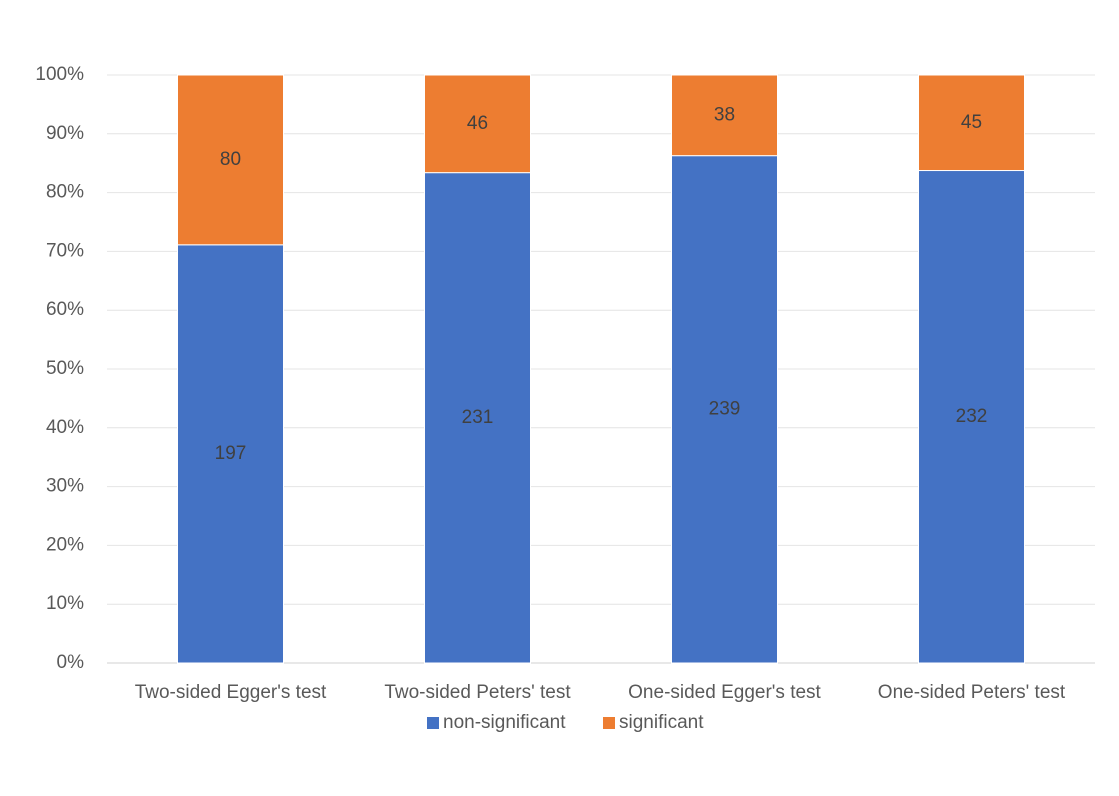 The image size is (1119, 796). What do you see at coordinates (65, 133) in the screenshot?
I see `y-tick-label: 90%` at bounding box center [65, 133].